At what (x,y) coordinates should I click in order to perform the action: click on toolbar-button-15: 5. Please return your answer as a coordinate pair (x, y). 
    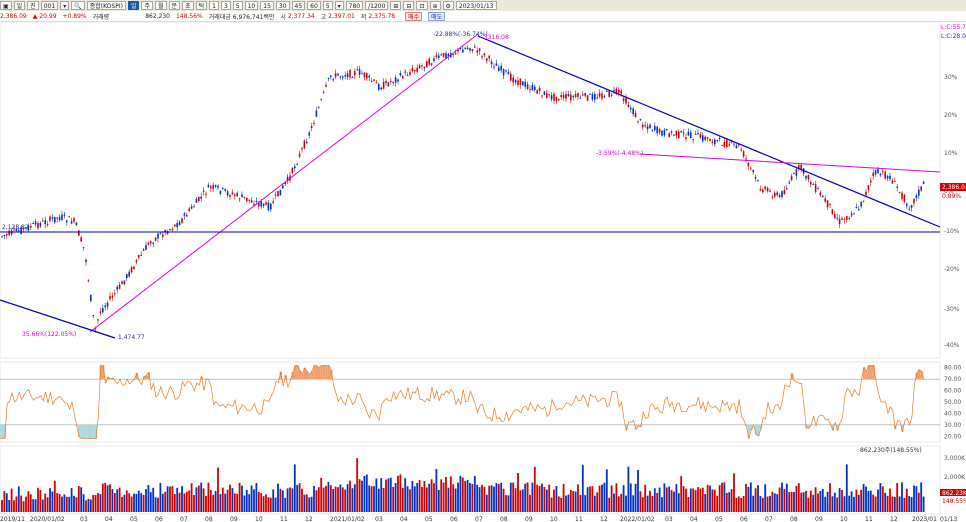
    Looking at the image, I should click on (237, 5).